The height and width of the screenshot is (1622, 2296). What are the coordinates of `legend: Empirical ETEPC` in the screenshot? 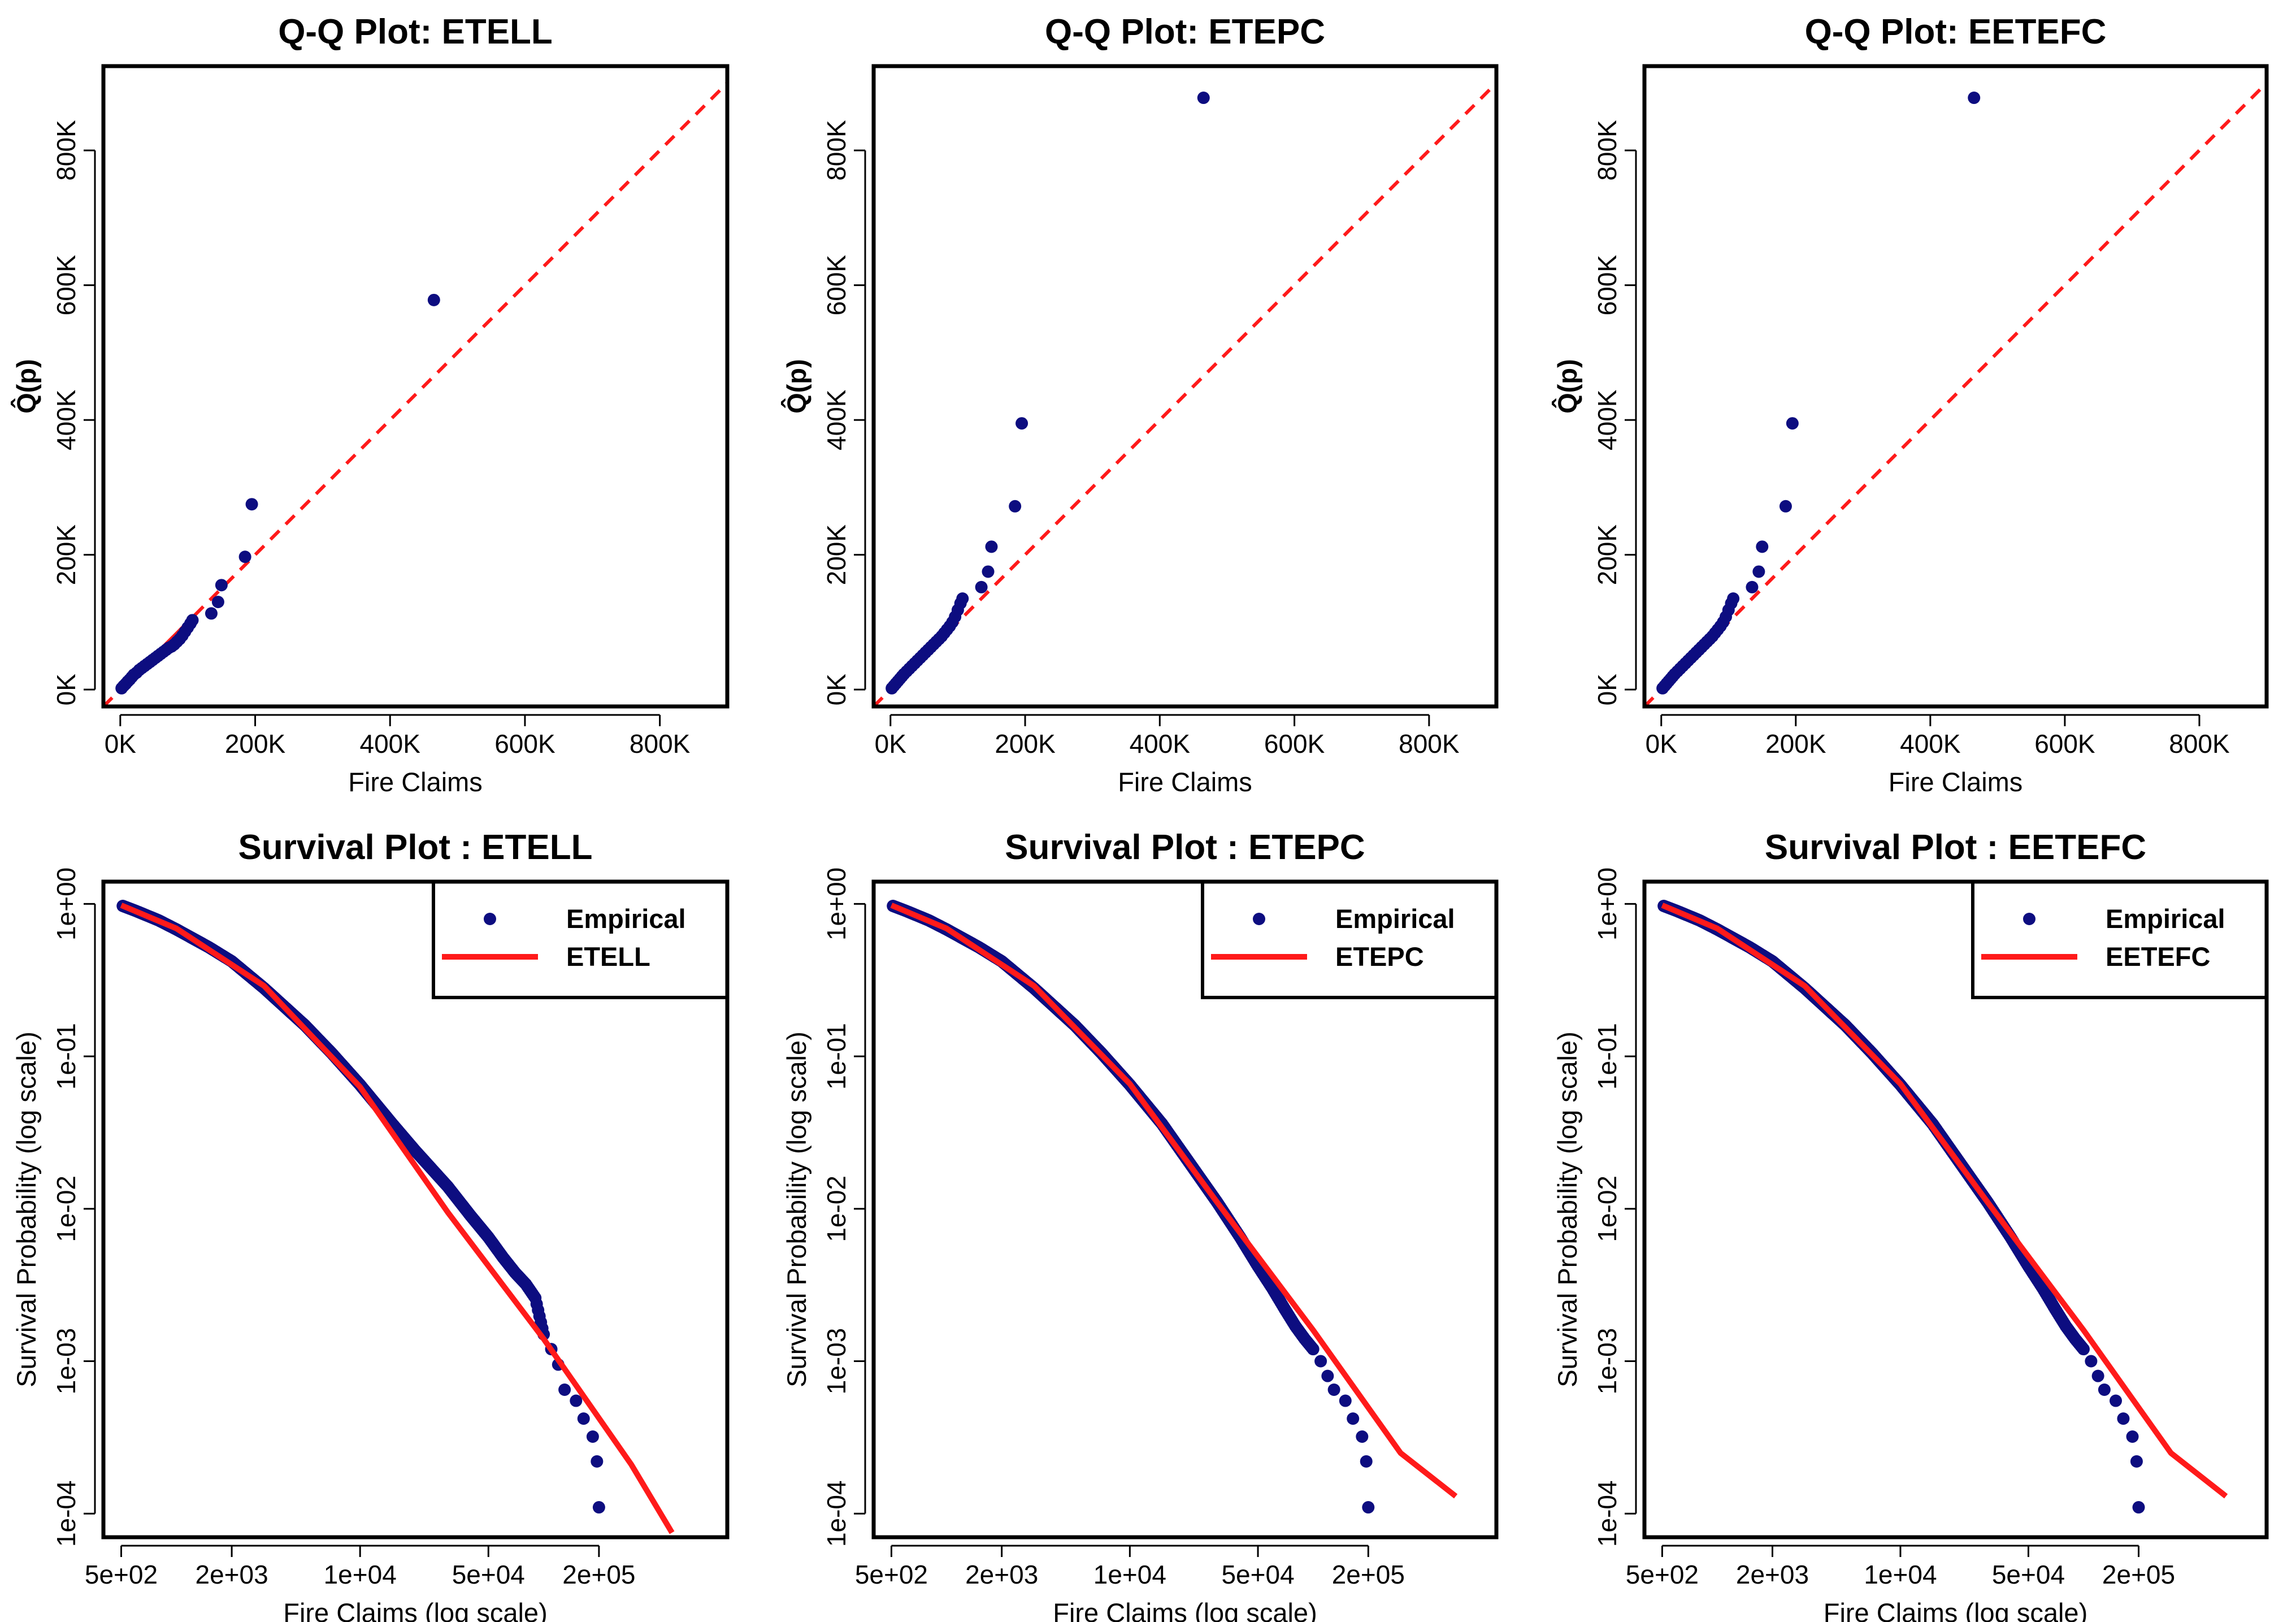 It's located at (1349, 940).